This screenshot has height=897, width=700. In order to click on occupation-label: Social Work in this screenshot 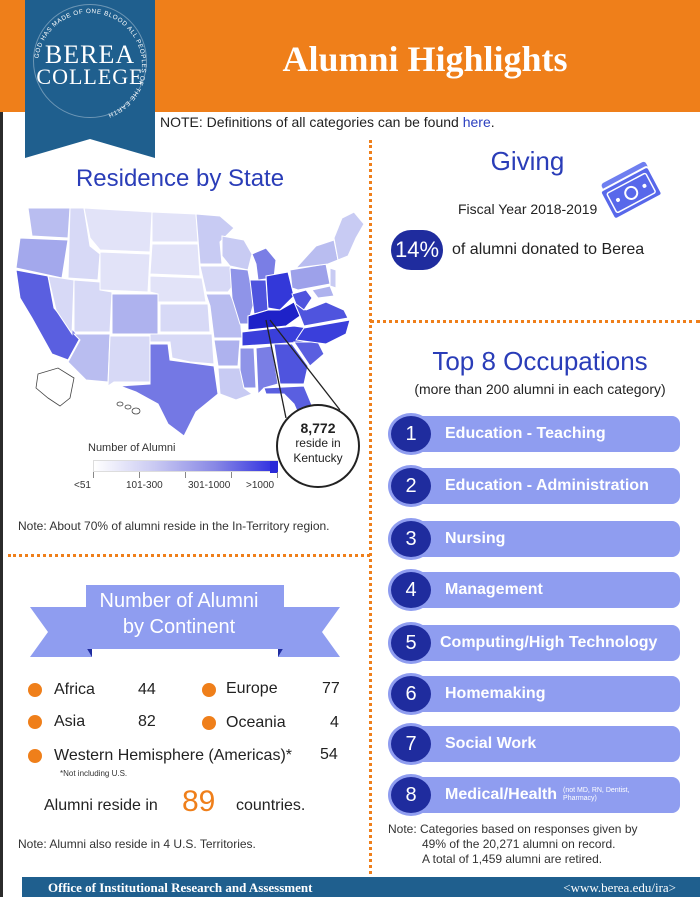, I will do `click(491, 743)`.